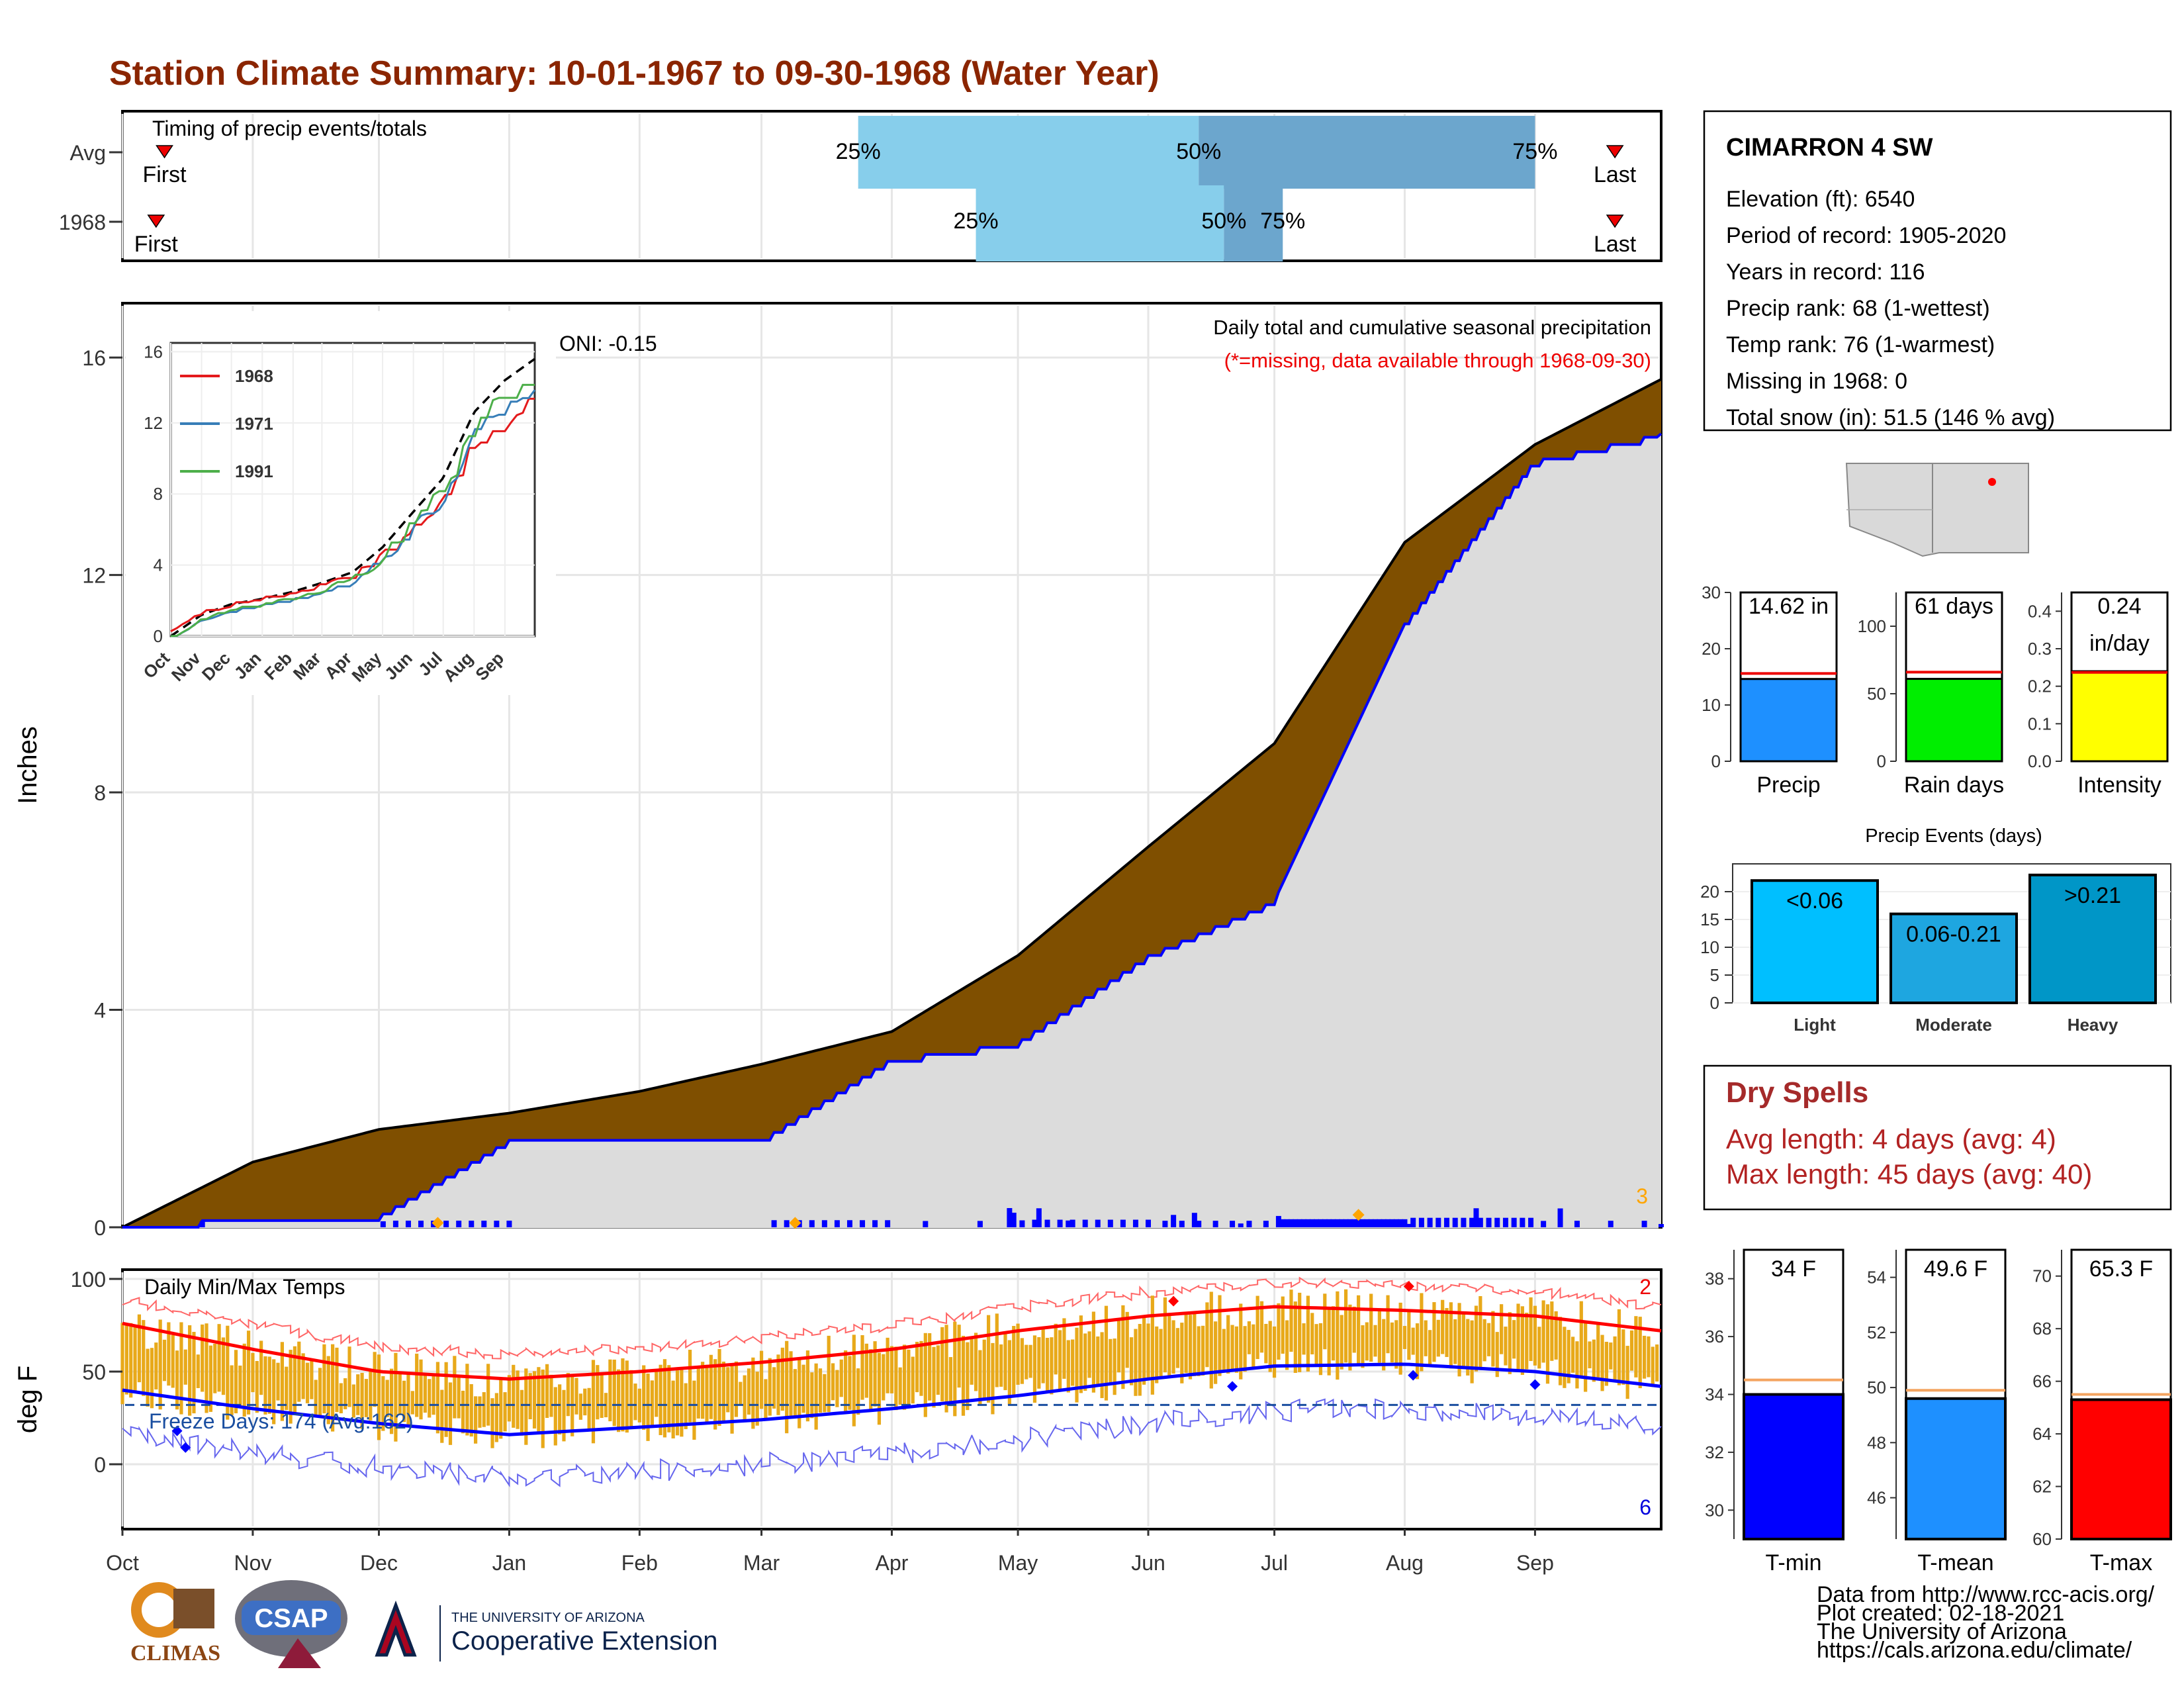 Image resolution: width=2184 pixels, height=1688 pixels. I want to click on events-category: Heavy, so click(2093, 1025).